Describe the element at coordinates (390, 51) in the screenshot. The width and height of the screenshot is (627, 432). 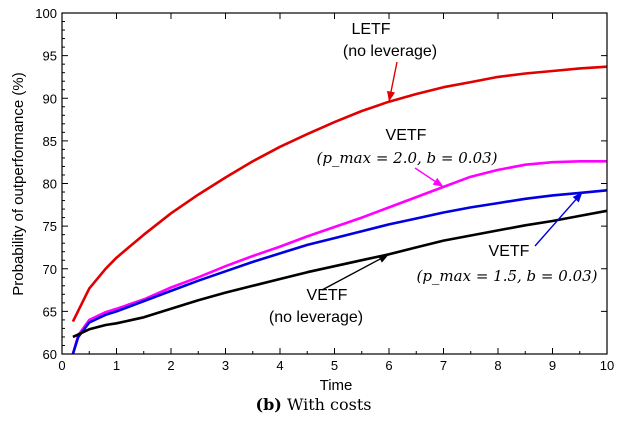
I see `annotation-letf-subtitle: (no leverage)` at that location.